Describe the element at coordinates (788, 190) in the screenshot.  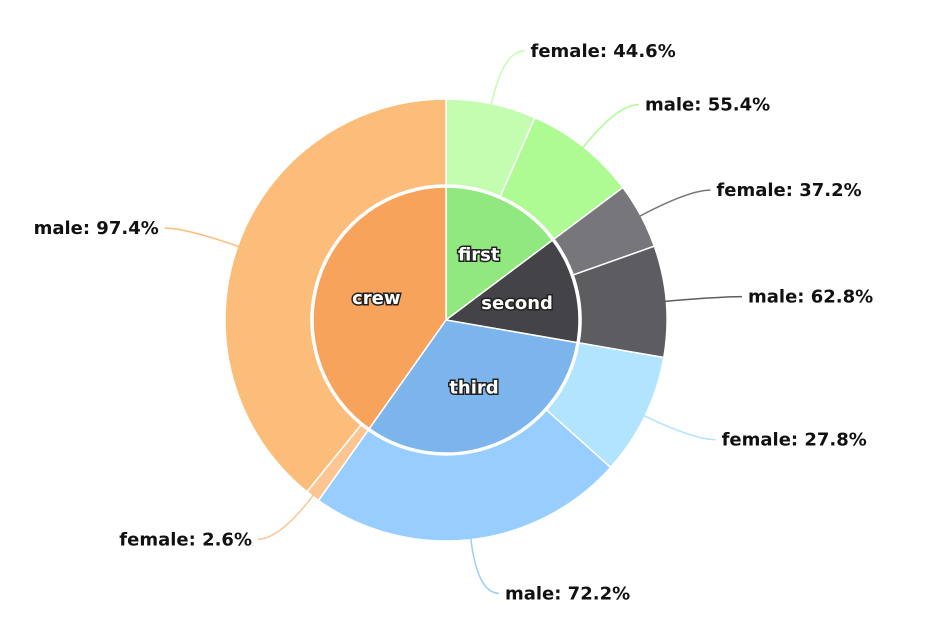
I see `outer-label-second-female-37-2: female: 37.2%` at that location.